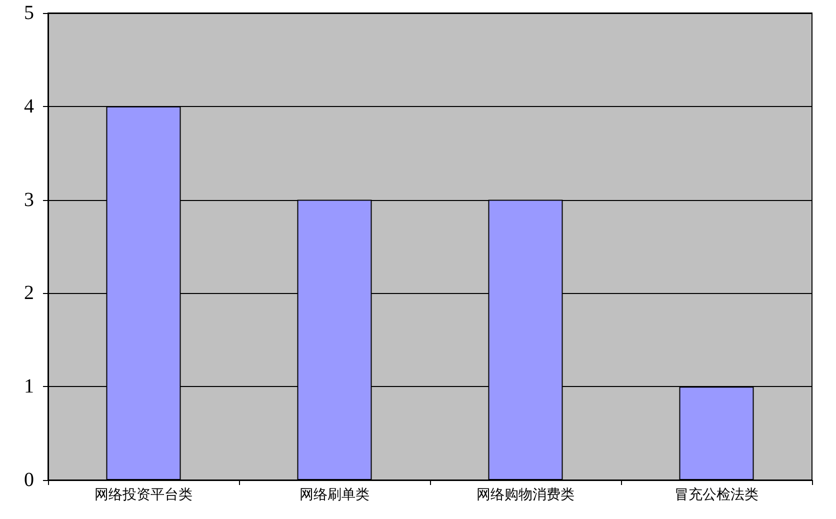  Describe the element at coordinates (29, 293) in the screenshot. I see `y-tick-label: 2` at that location.